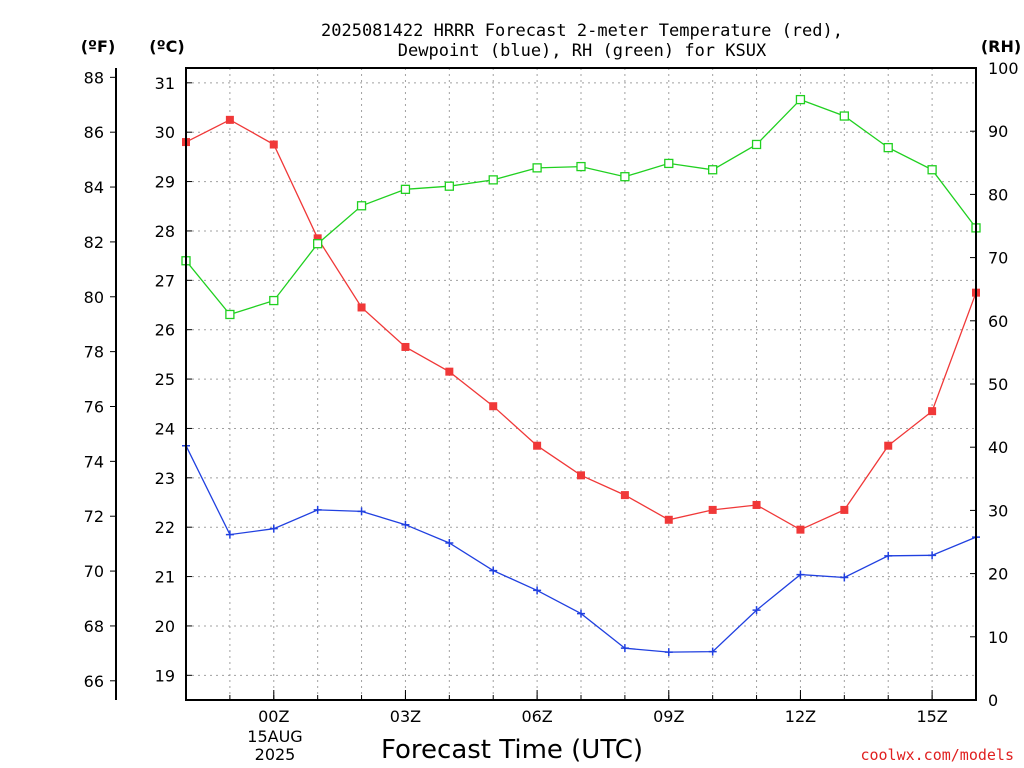  Describe the element at coordinates (94, 132) in the screenshot. I see `fahrenheit-tick-label: 86` at that location.